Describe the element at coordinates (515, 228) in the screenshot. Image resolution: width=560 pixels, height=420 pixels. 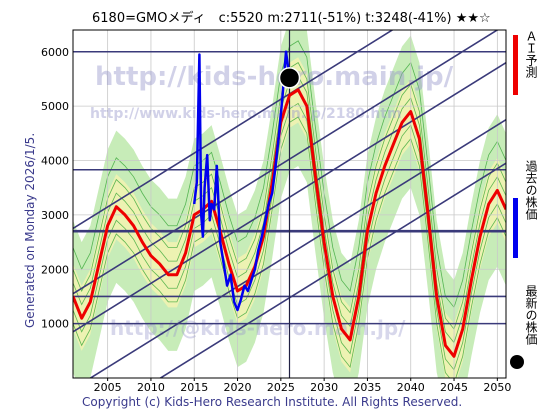
I see `legend-past-swatch` at that location.